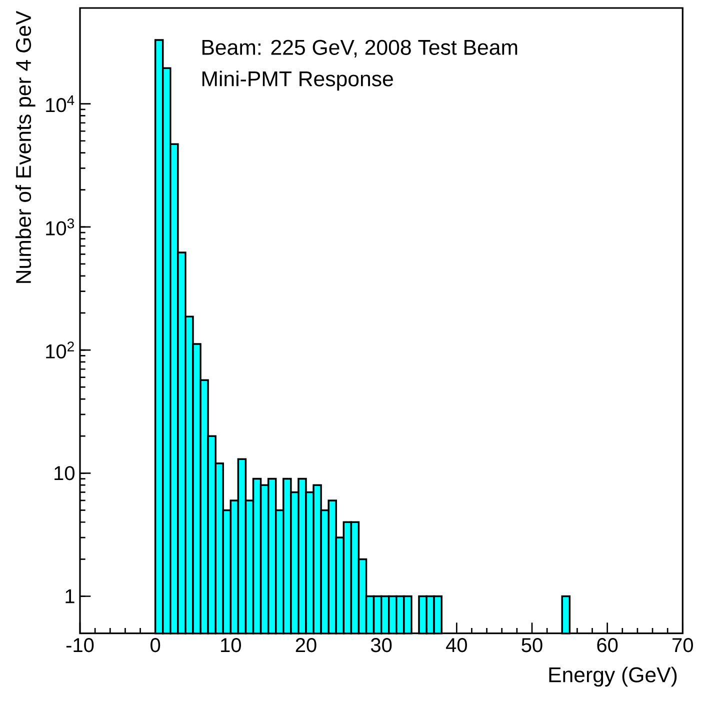 This screenshot has width=701, height=702. Describe the element at coordinates (532, 645) in the screenshot. I see `x-tick-label: 50` at that location.